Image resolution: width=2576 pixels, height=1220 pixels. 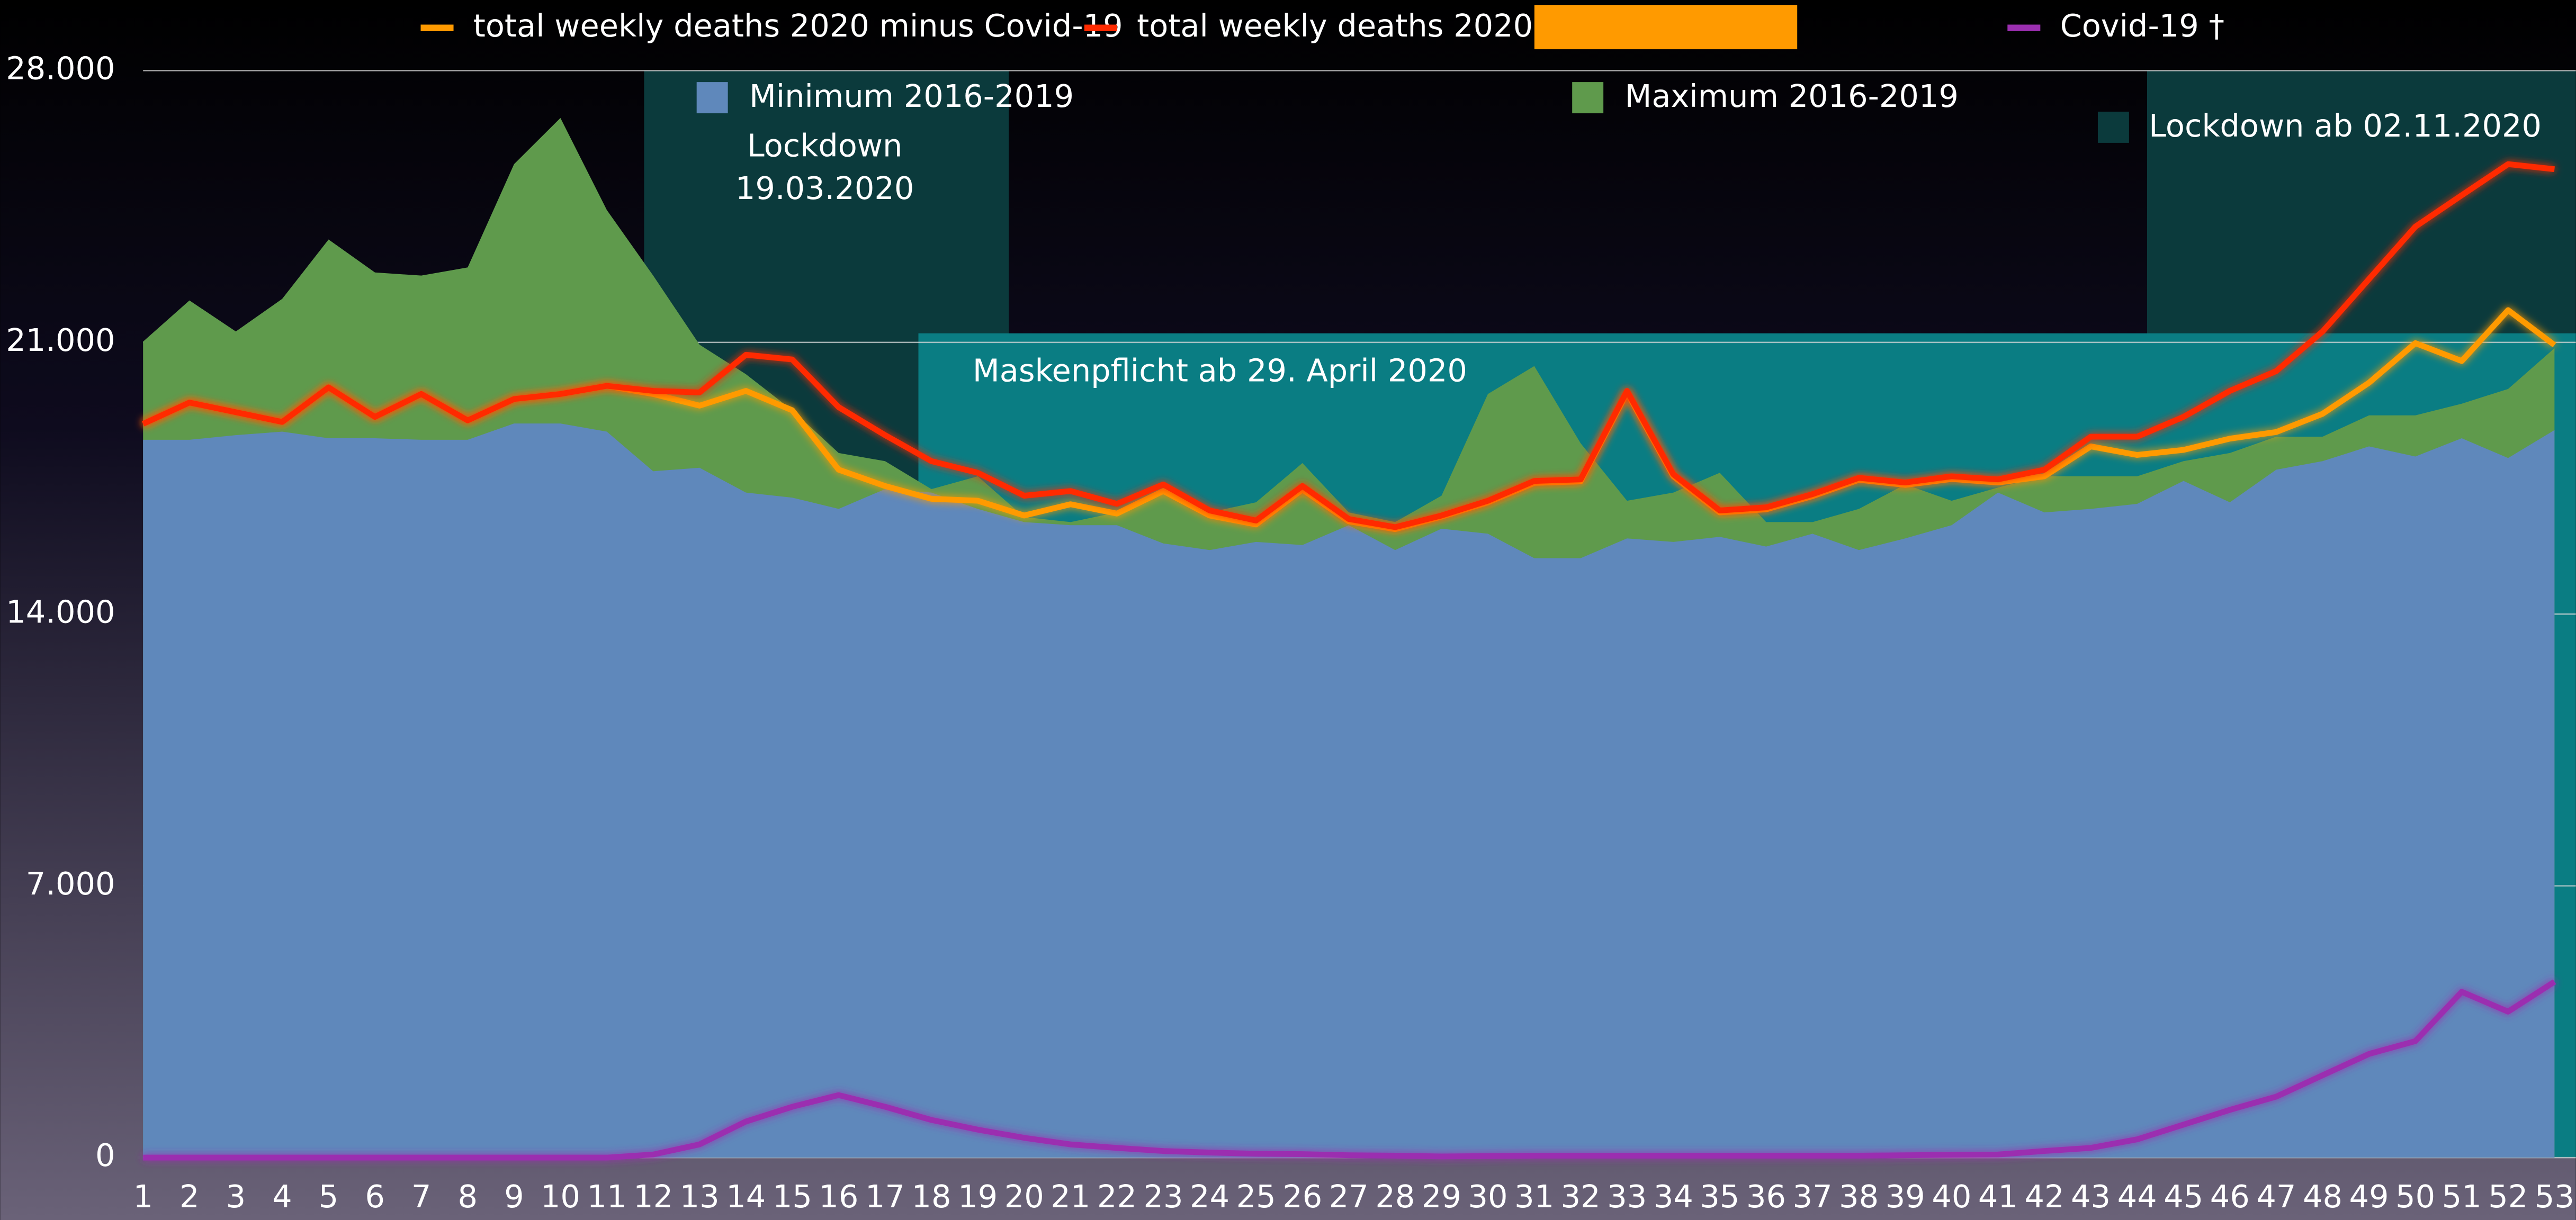 I want to click on x-tick-label: 18, so click(x=932, y=1196).